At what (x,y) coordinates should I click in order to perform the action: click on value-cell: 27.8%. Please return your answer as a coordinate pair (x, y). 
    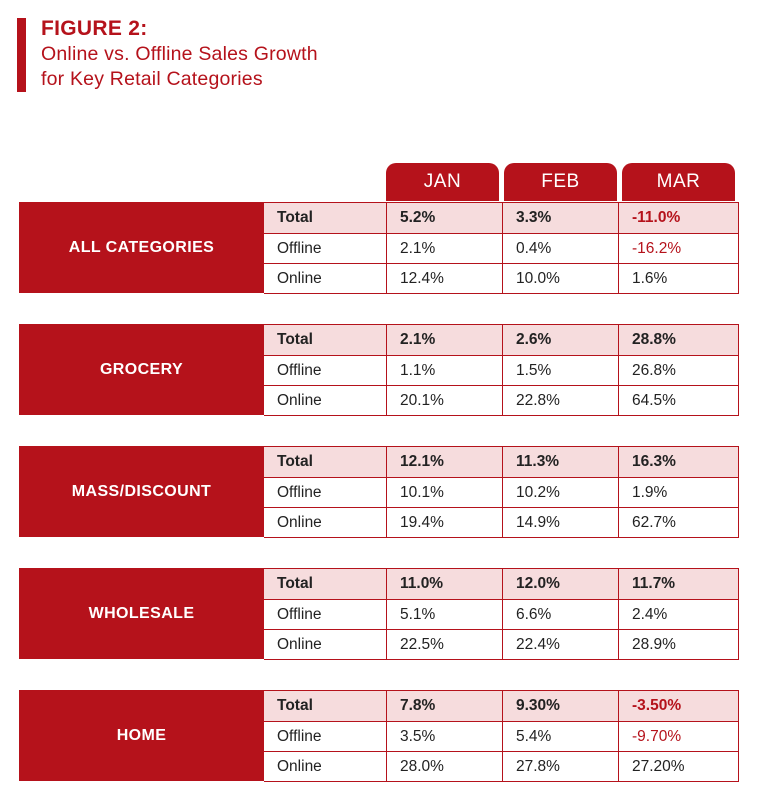
    Looking at the image, I should click on (560, 766).